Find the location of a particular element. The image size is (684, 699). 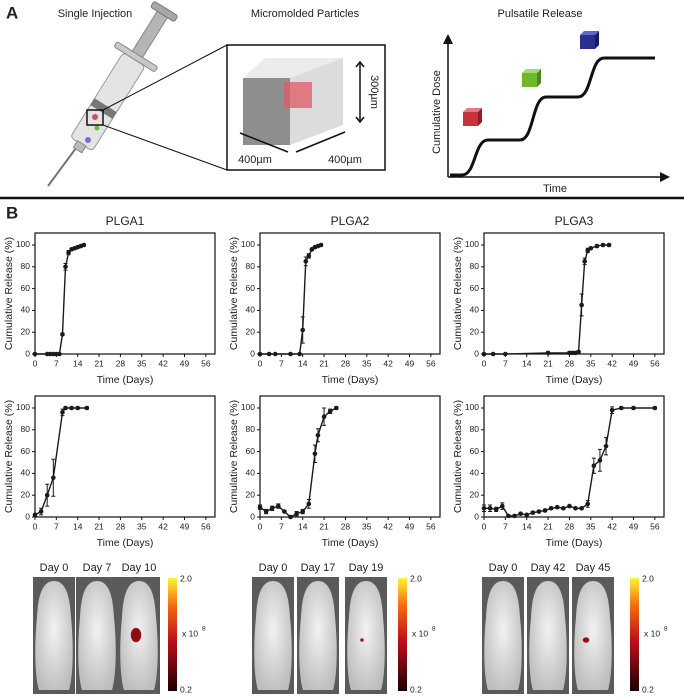

x-tick-label: 56 is located at coordinates (655, 363).